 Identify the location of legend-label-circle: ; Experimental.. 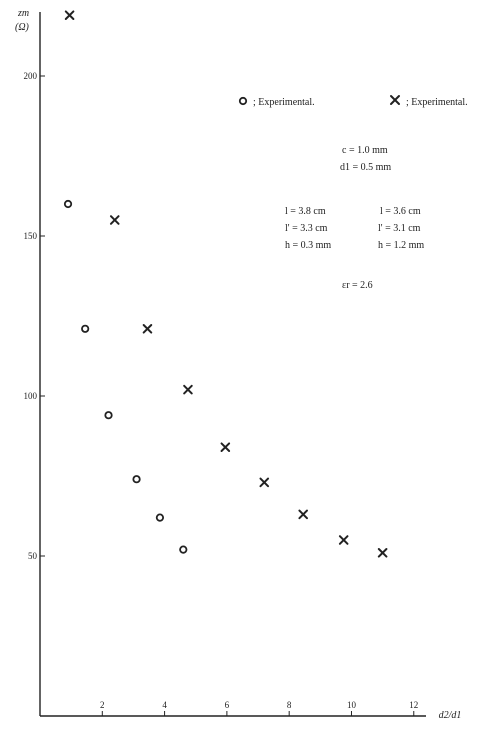
(284, 102).